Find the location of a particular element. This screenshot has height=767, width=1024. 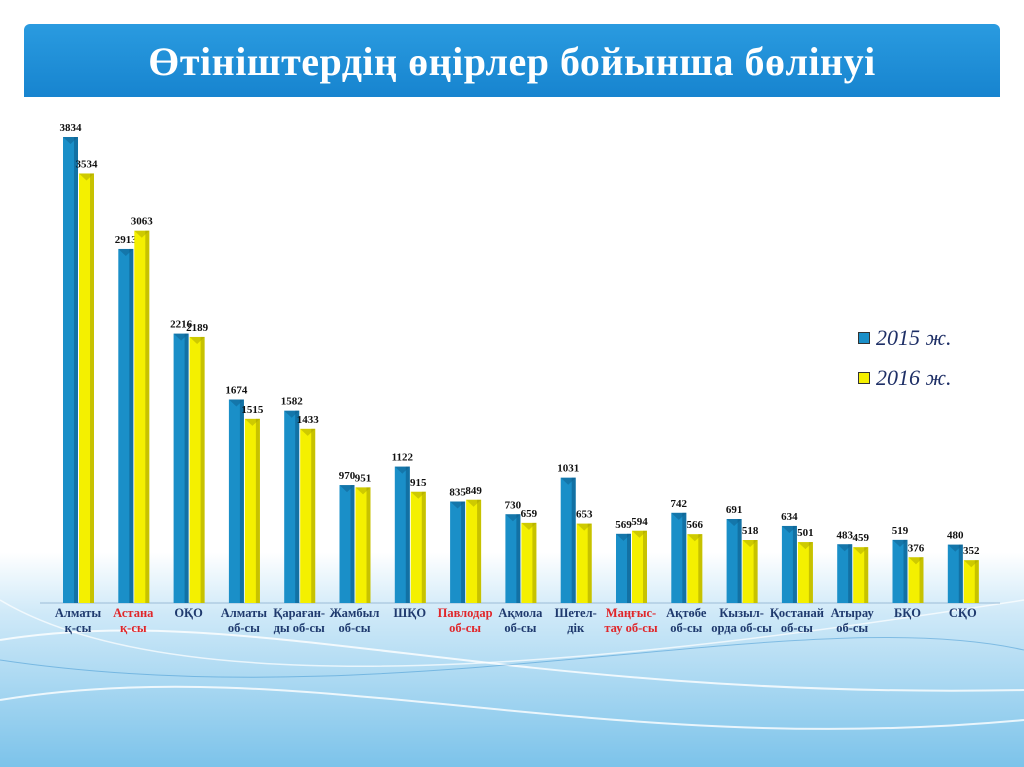

data-label: 1674 is located at coordinates (236, 391).